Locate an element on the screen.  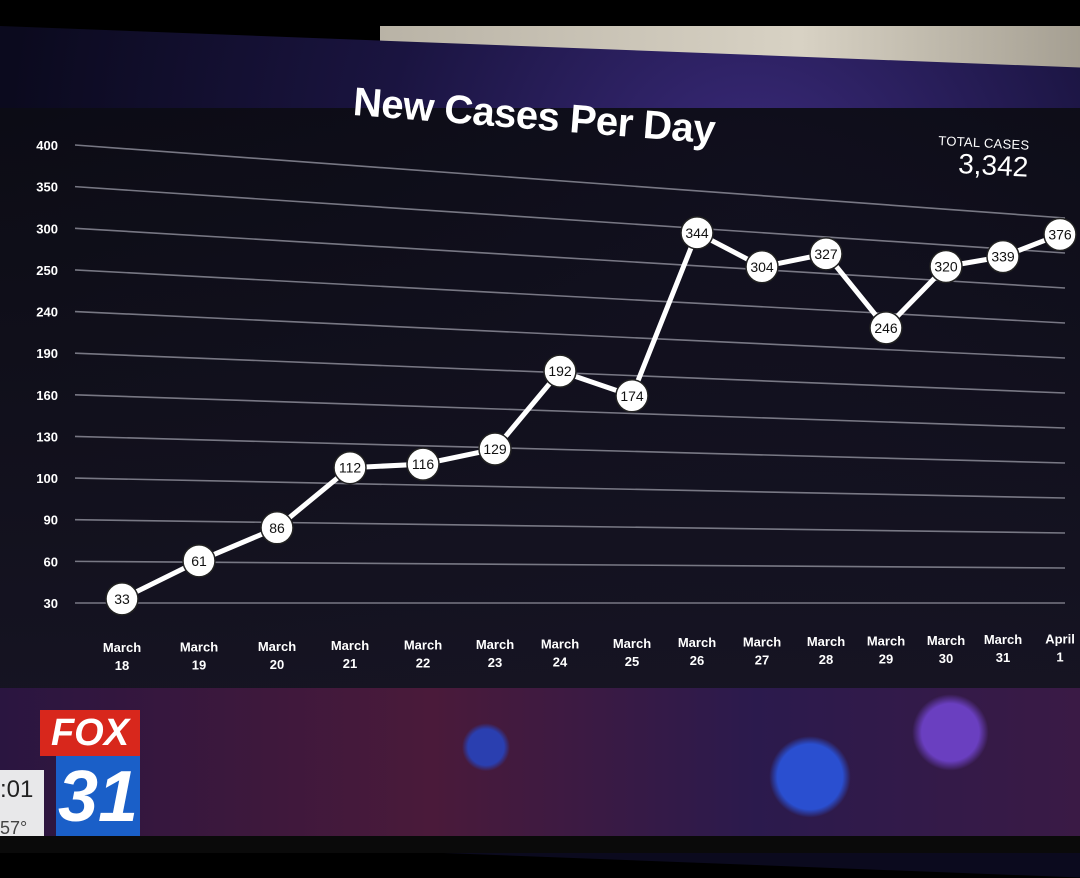
svg-text: 27 is located at coordinates (762, 660).